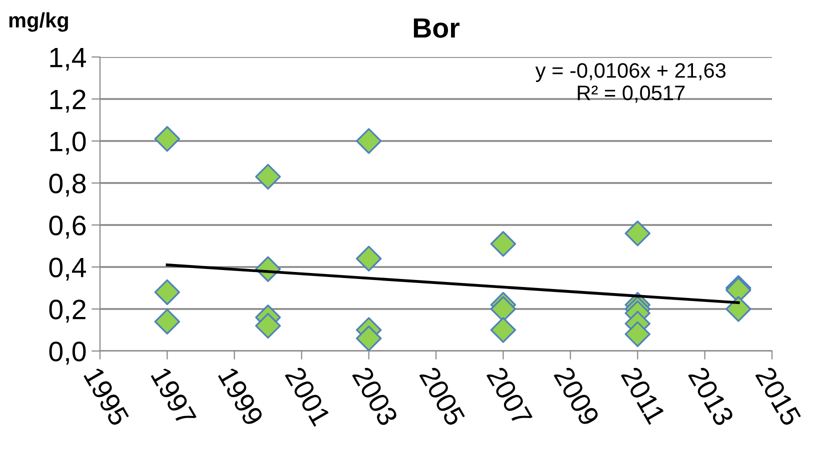  I want to click on y-tick-label: 1,4, so click(68, 59).